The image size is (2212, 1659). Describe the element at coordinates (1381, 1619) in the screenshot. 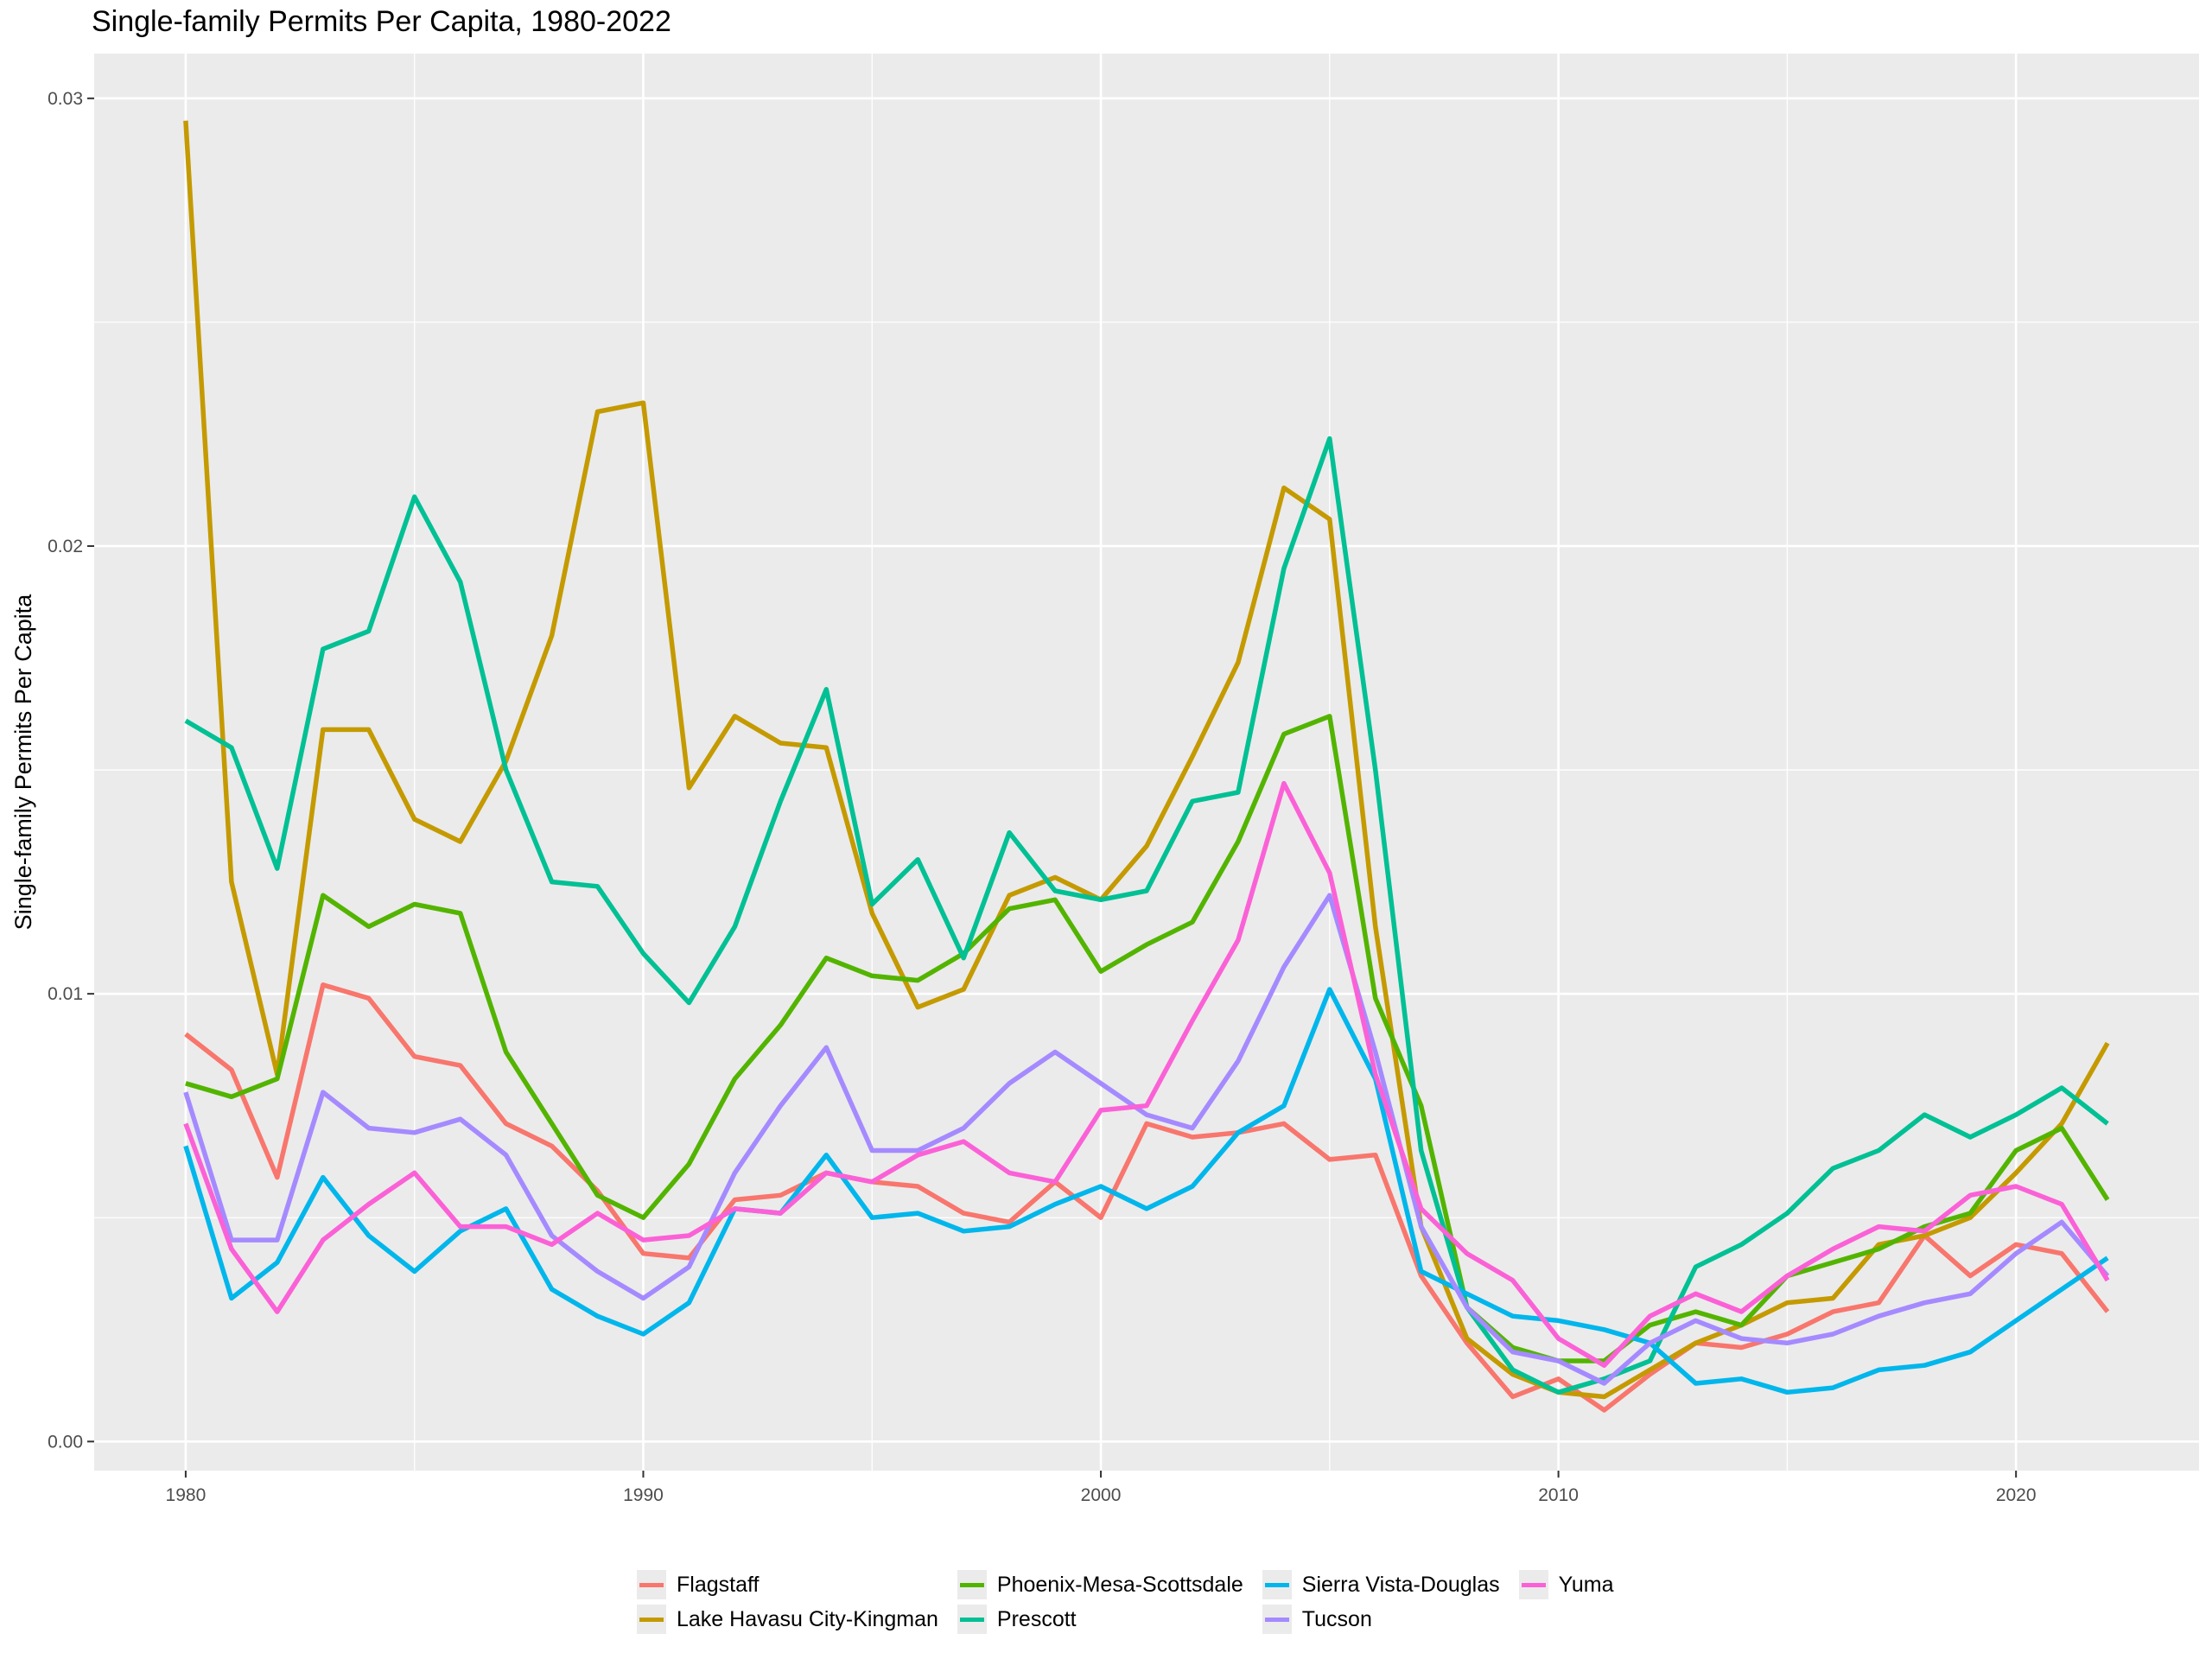

I see `legend-item-tucson: Tucson` at that location.